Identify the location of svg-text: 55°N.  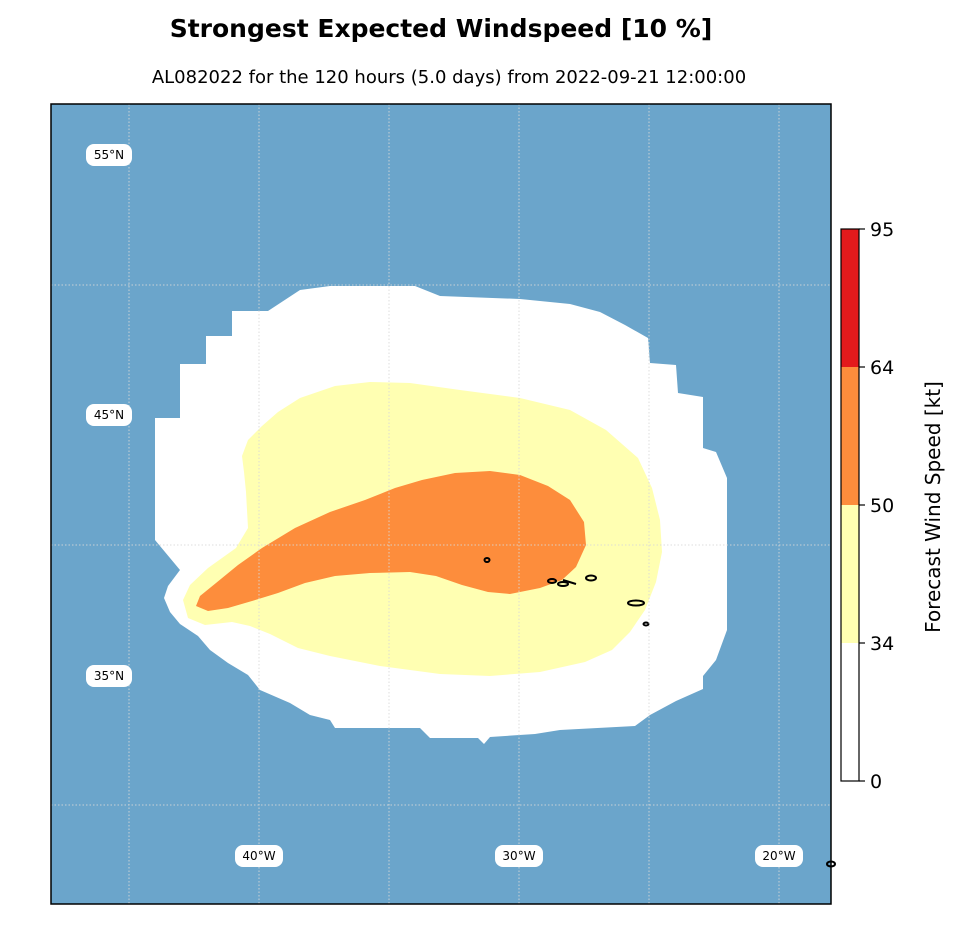
(109, 155).